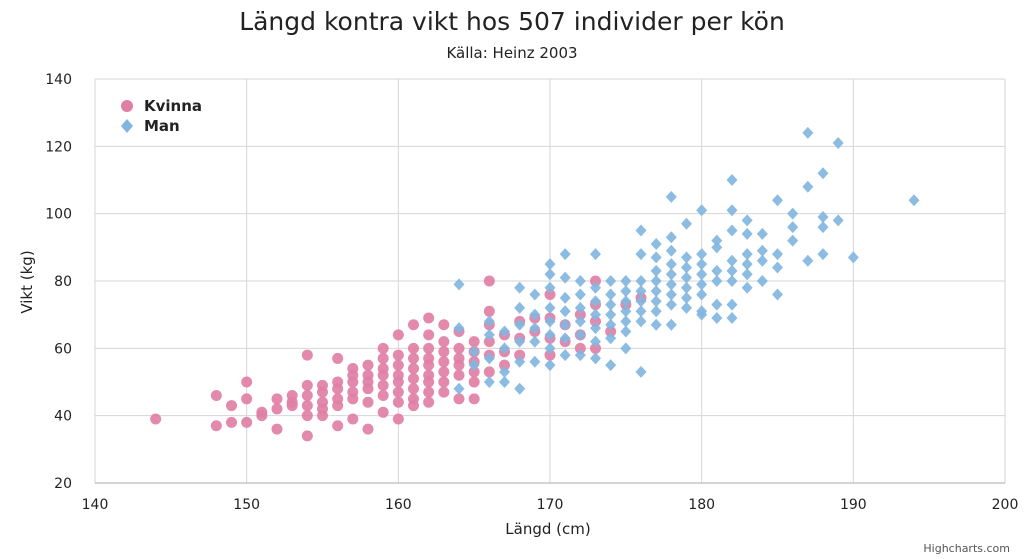  Describe the element at coordinates (966, 548) in the screenshot. I see `credits-link: Highcharts.com` at that location.